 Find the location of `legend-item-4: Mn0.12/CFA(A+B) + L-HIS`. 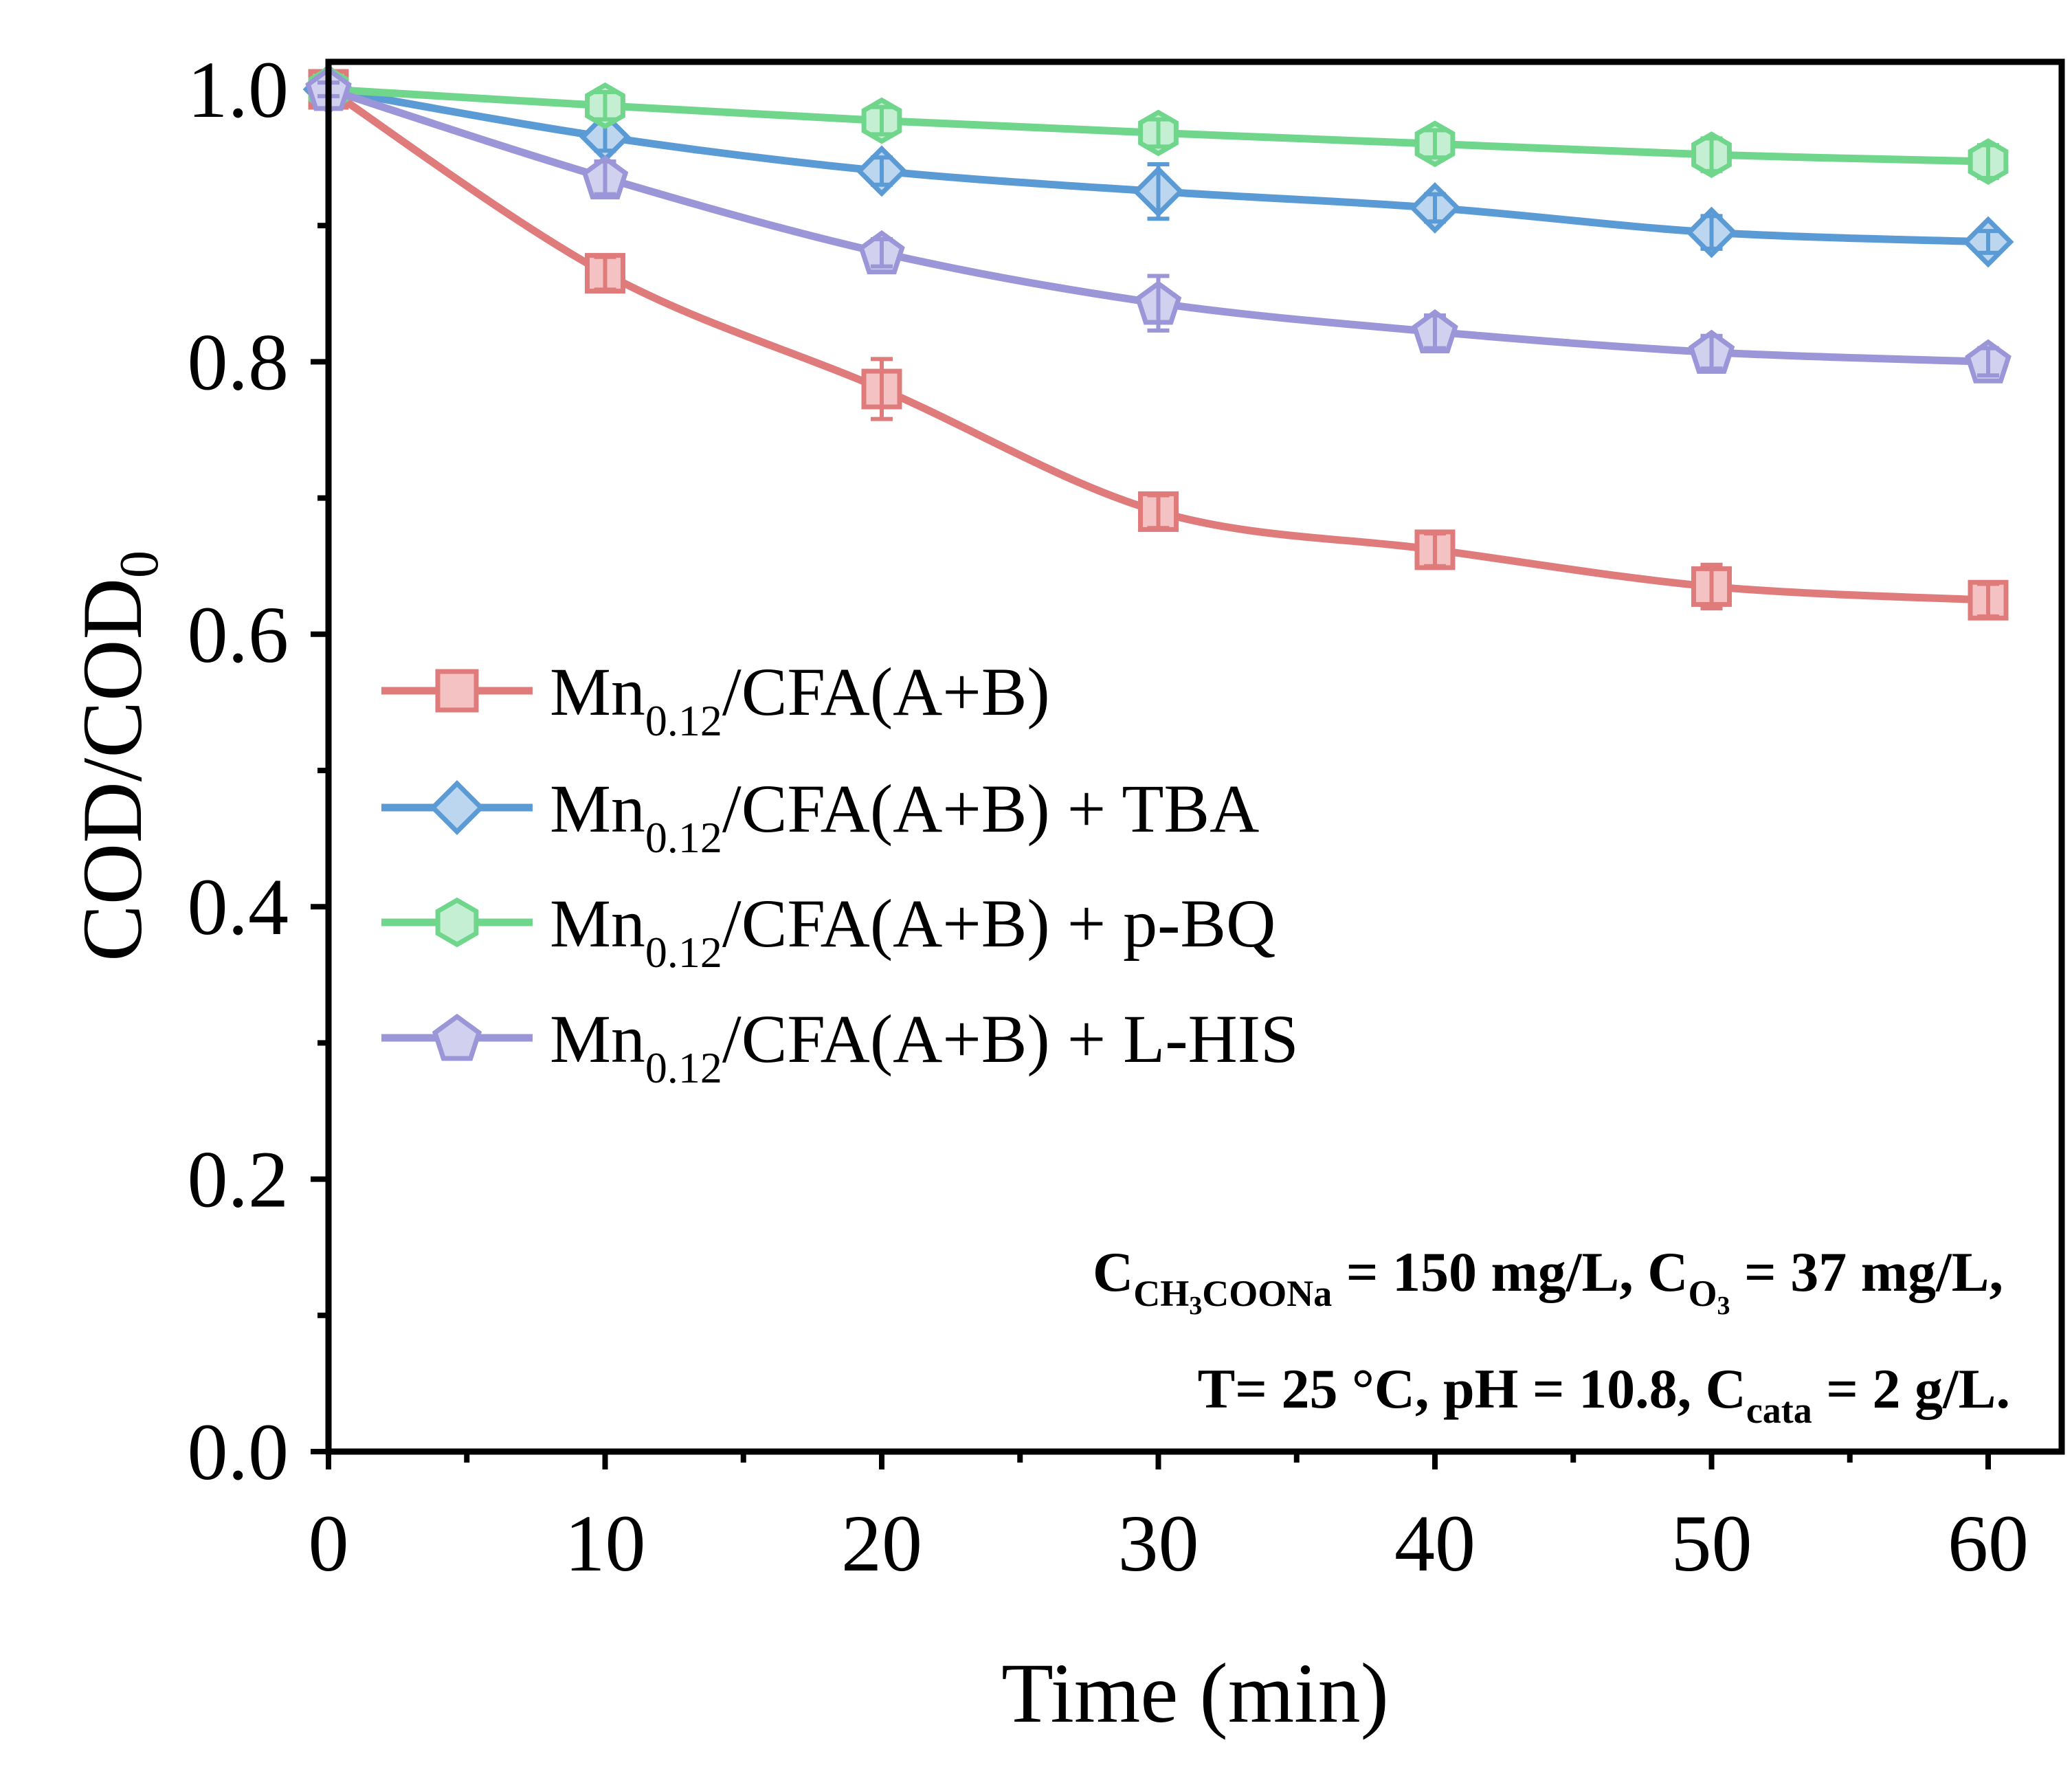

legend-item-4: Mn0.12/CFA(A+B) + L-HIS is located at coordinates (840, 1046).